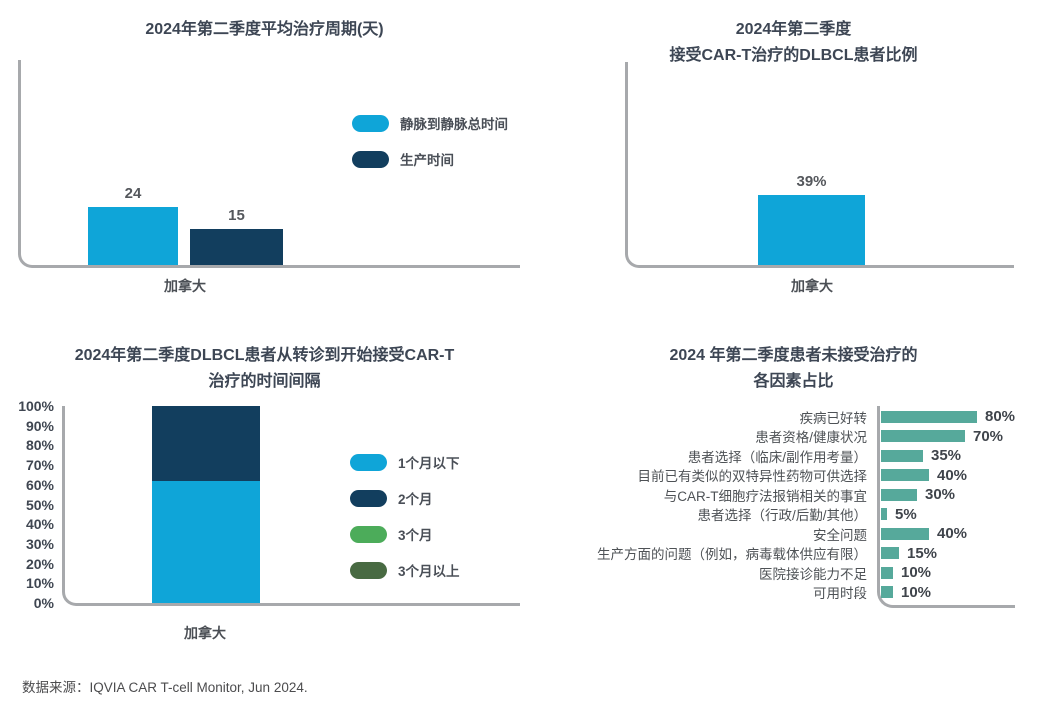  What do you see at coordinates (264, 382) in the screenshot?
I see `chart-title-line-2: 治疗的时间间隔` at bounding box center [264, 382].